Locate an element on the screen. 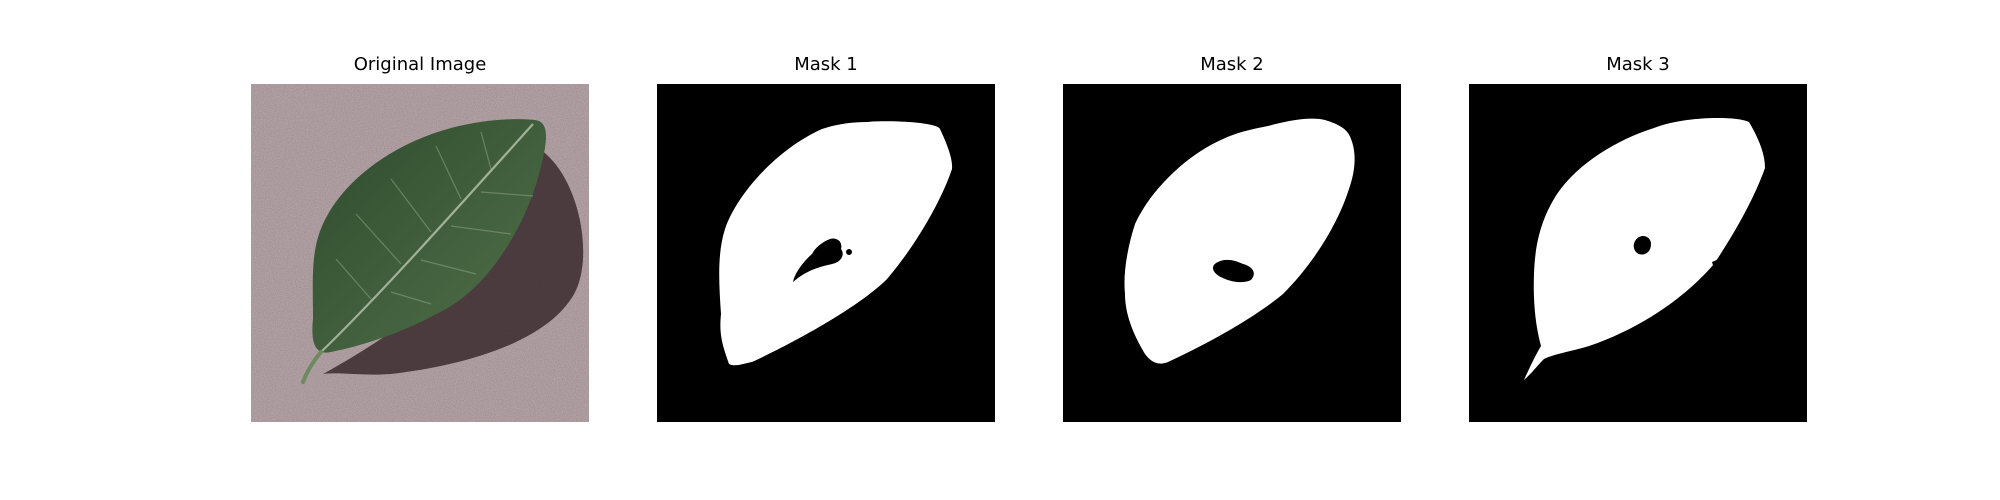 This screenshot has height=500, width=2000. mask-3-image is located at coordinates (1638, 253).